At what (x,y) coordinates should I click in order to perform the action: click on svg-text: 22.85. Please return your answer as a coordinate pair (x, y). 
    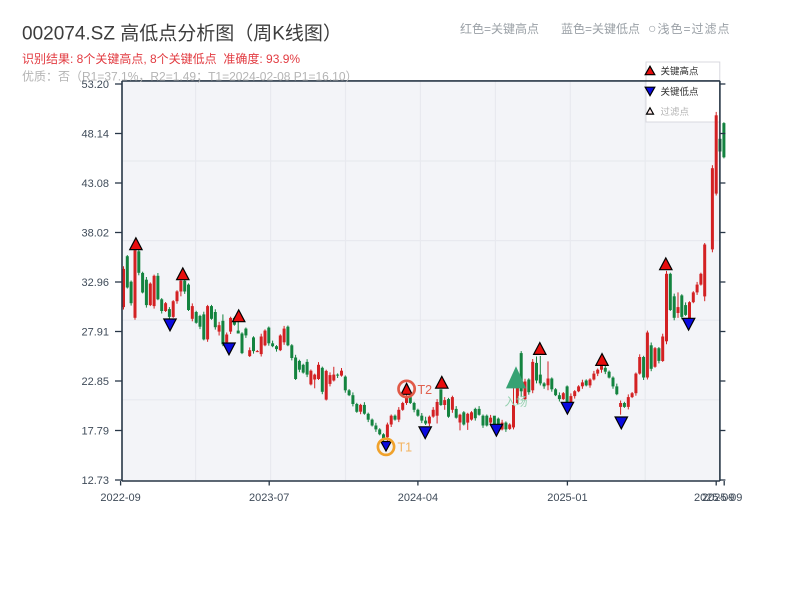
    Looking at the image, I should click on (95, 382).